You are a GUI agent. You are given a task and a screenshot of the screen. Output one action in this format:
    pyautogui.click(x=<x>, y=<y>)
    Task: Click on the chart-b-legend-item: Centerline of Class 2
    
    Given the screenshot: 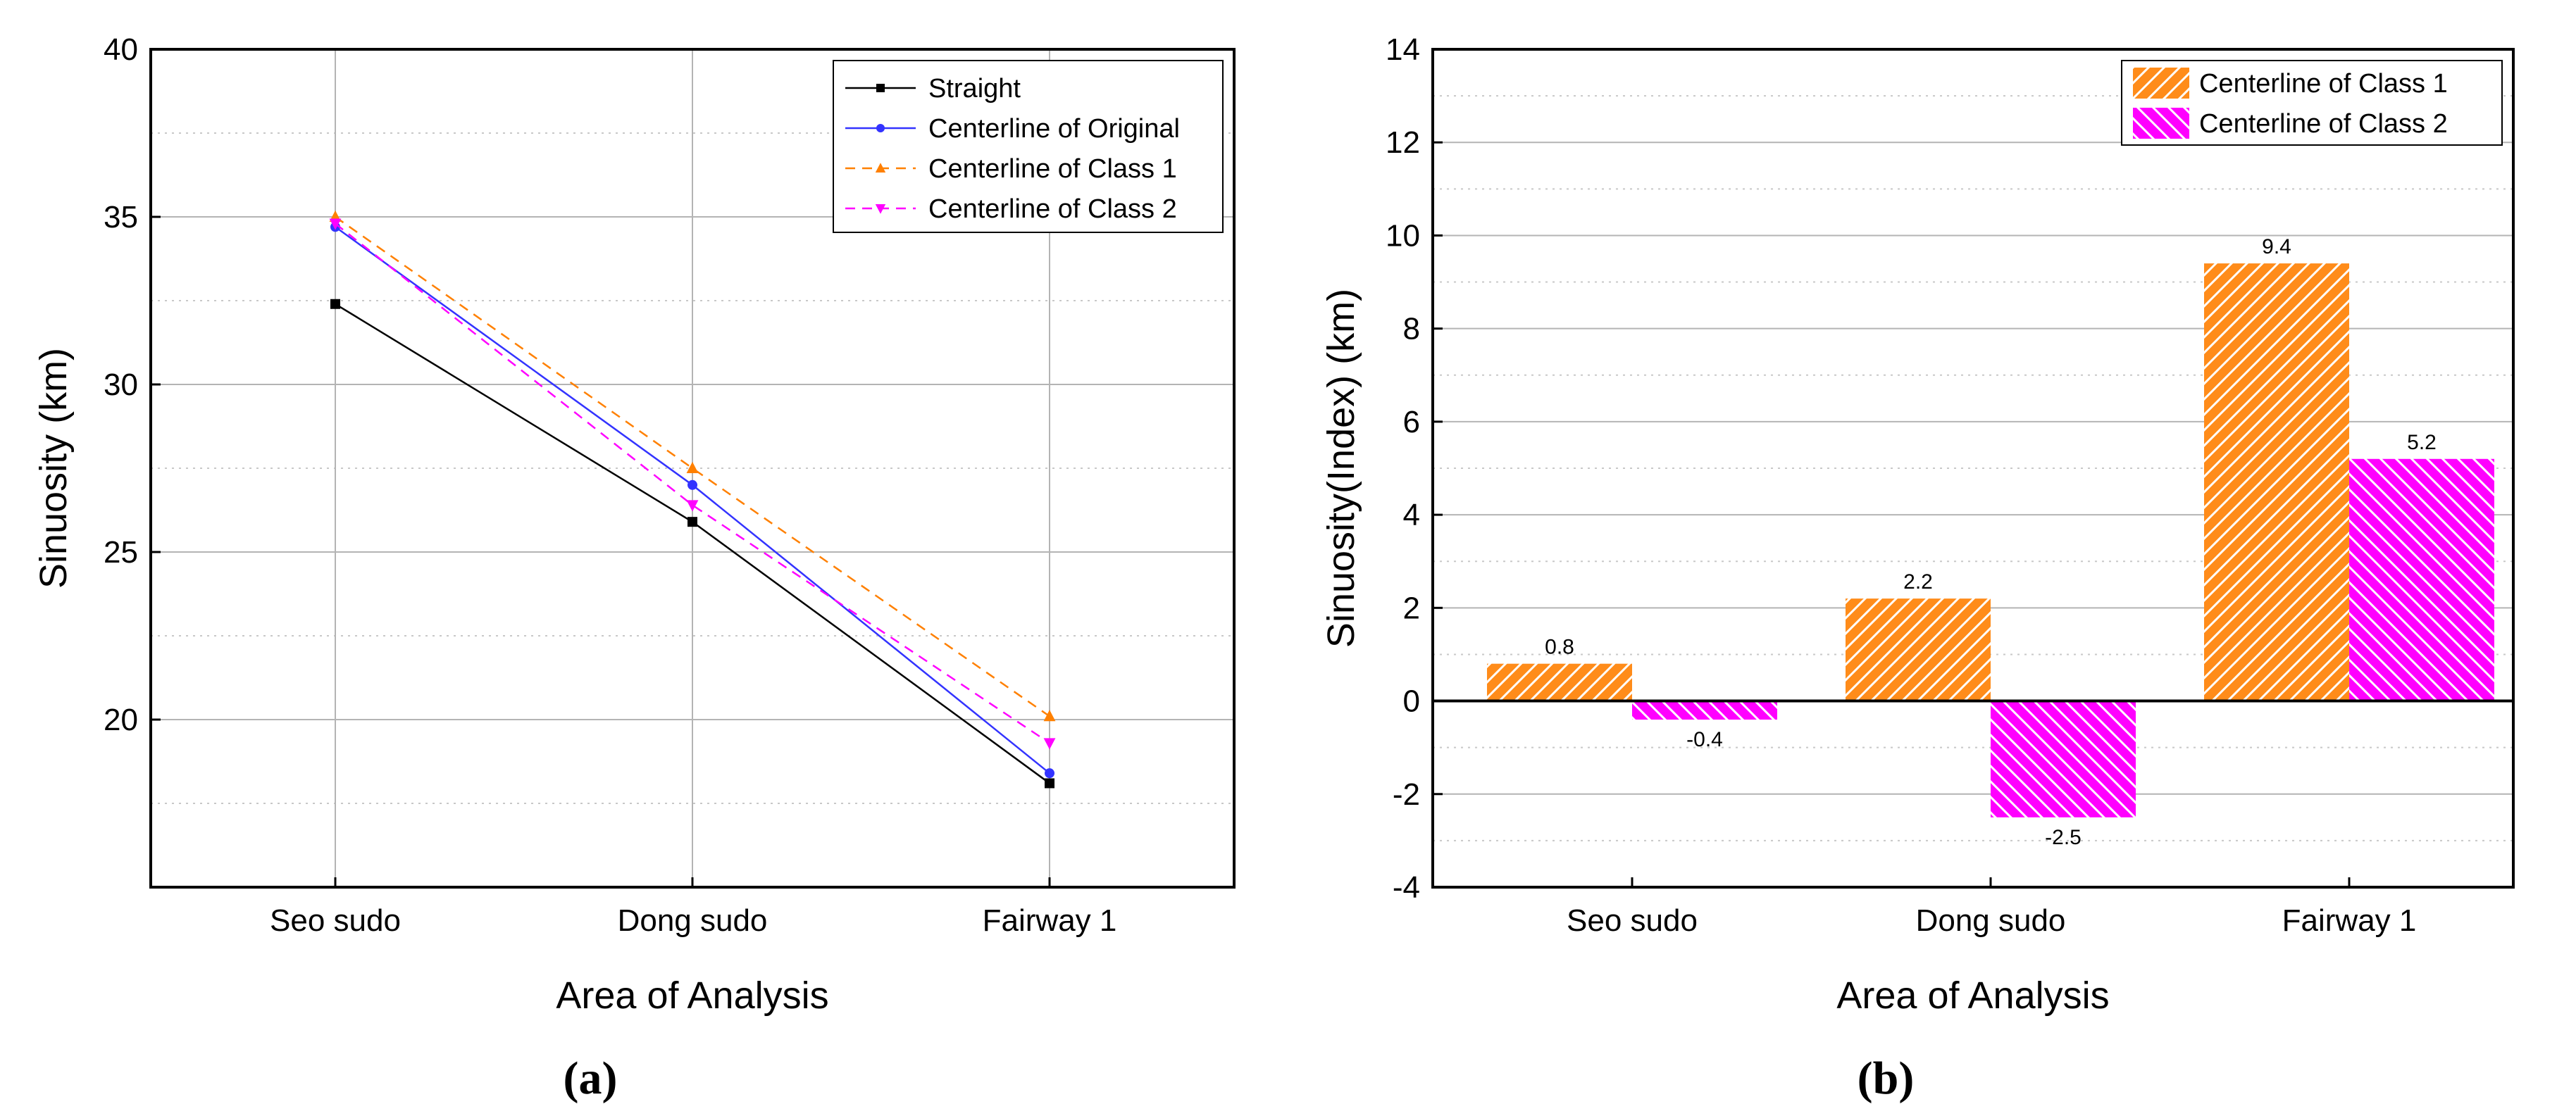 What is the action you would take?
    pyautogui.click(x=2290, y=123)
    